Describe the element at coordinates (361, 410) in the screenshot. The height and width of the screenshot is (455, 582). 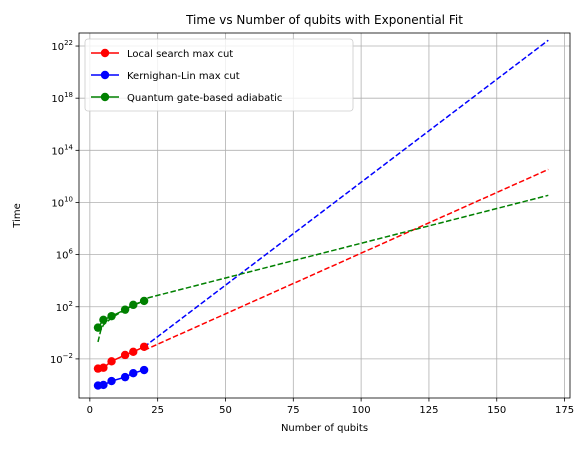
I see `x-tick-label: 100` at that location.